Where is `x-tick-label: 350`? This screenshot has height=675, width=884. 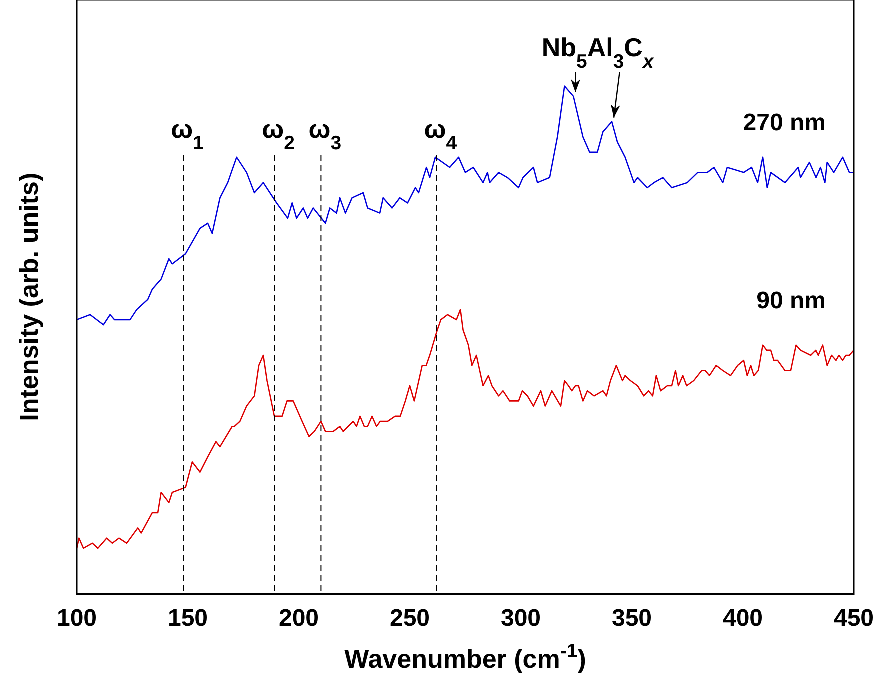 x-tick-label: 350 is located at coordinates (632, 618).